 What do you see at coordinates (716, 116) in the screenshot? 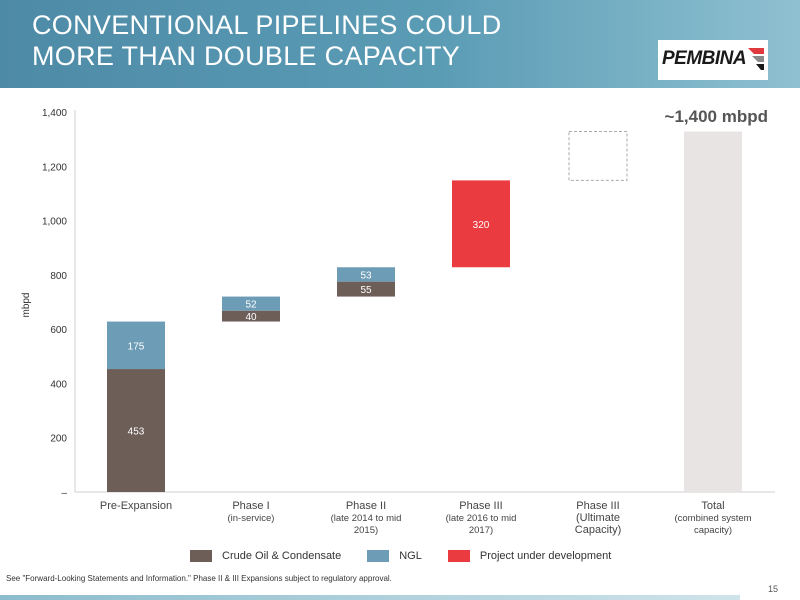
I see `total-capacity-annotation: ~1,400 mbpd` at bounding box center [716, 116].